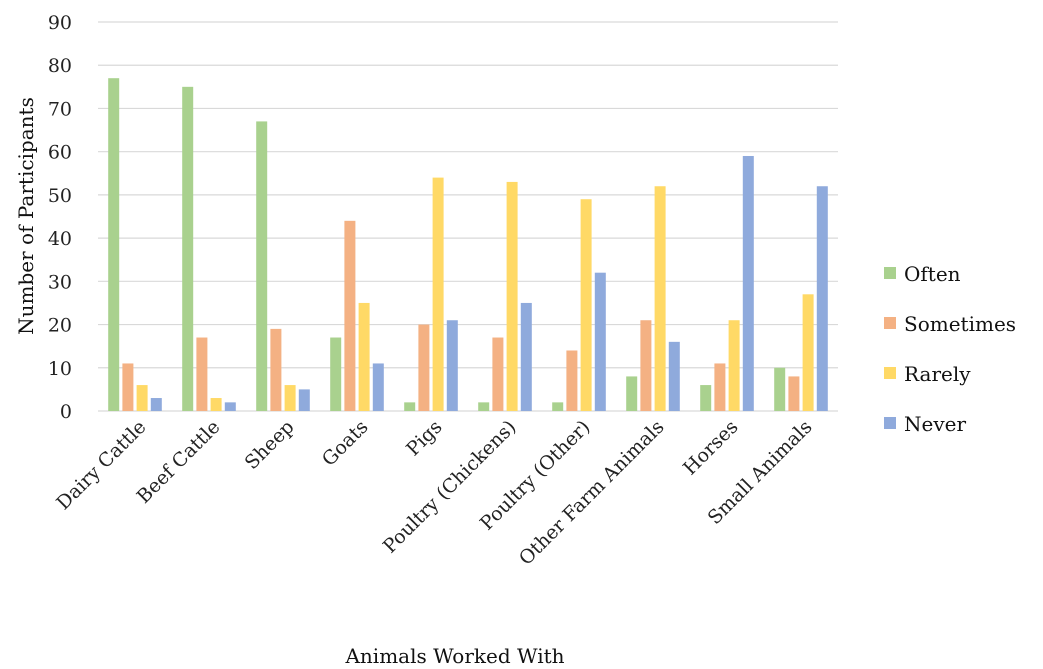 The height and width of the screenshot is (669, 1043). Describe the element at coordinates (932, 274) in the screenshot. I see `legend-label-often: Often` at that location.